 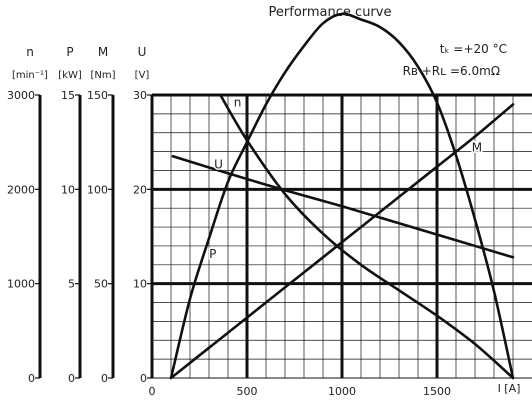 What do you see at coordinates (97, 95) in the screenshot?
I see `y-tick-label-M: 150` at bounding box center [97, 95].